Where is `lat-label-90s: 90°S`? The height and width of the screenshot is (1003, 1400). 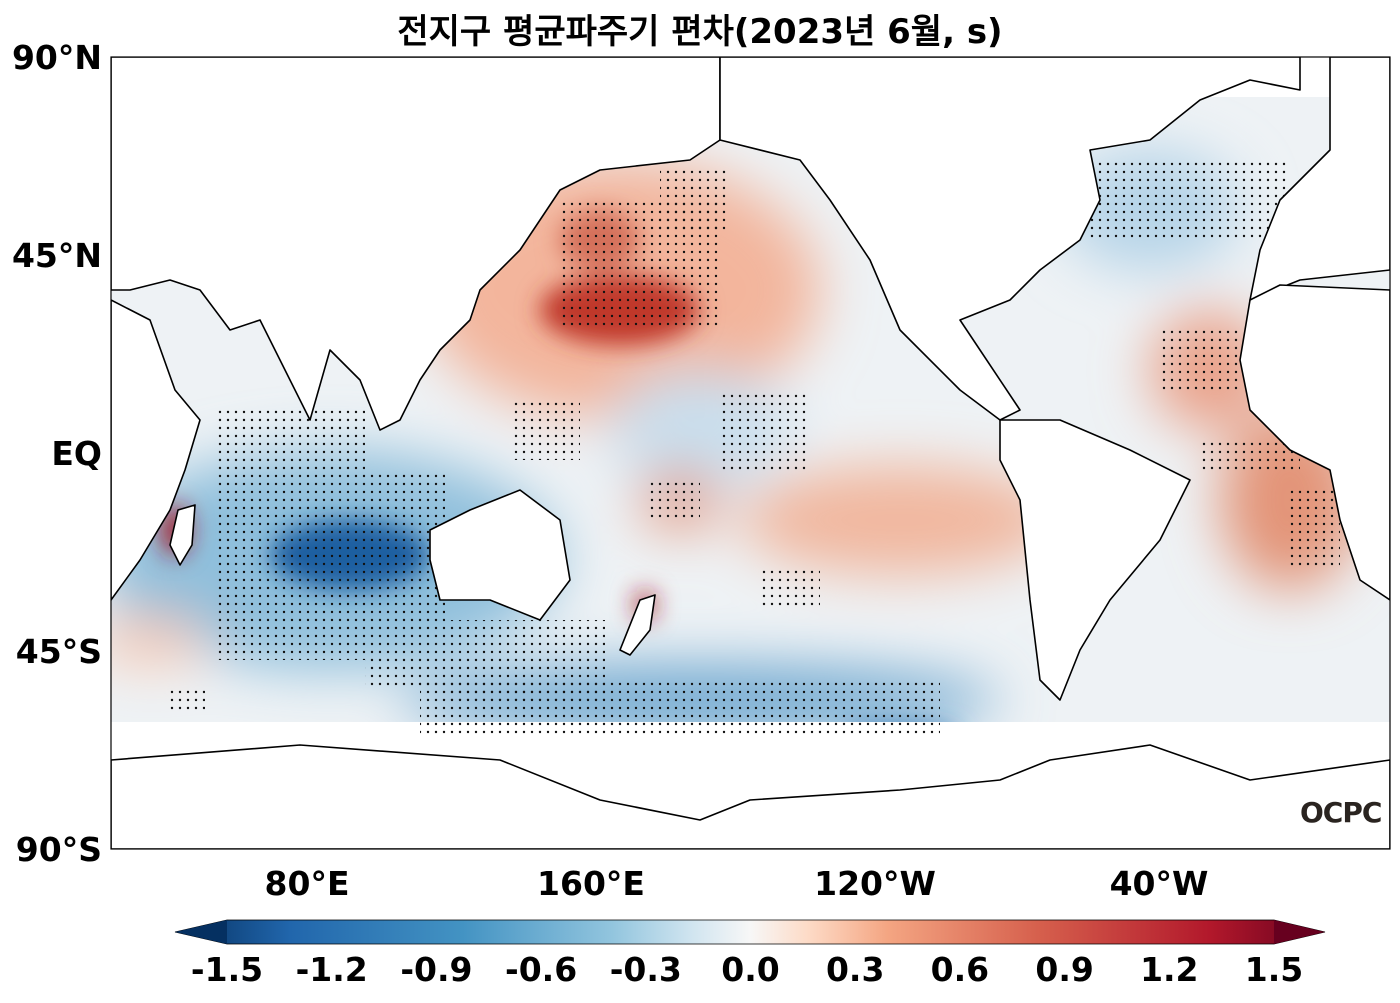
lat-label-90s: 90°S is located at coordinates (58, 849).